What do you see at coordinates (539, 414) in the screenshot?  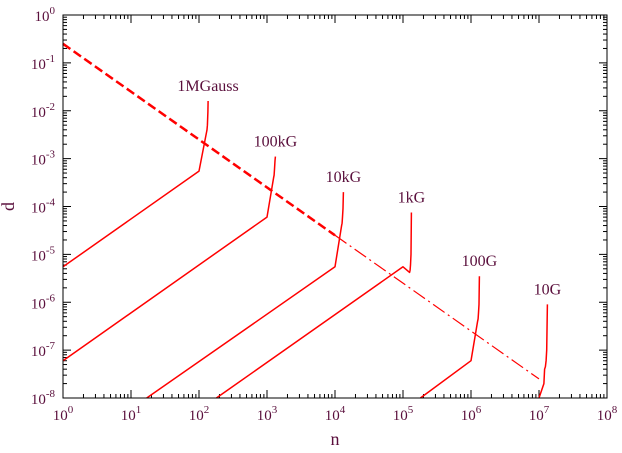 I see `x-tick-label: 10⁷` at bounding box center [539, 414].